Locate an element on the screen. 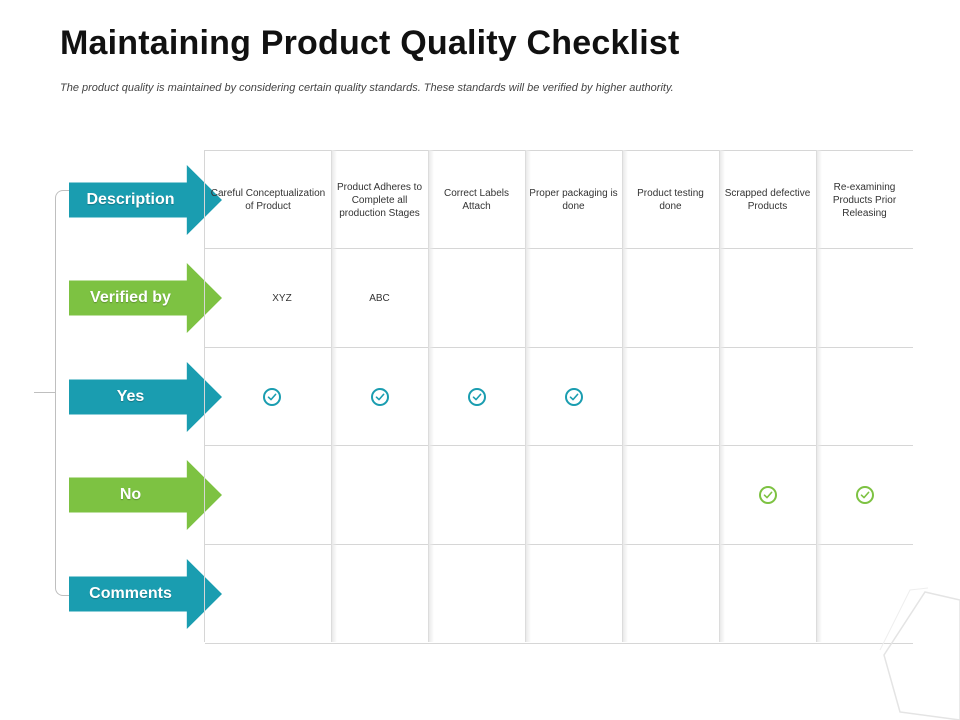  decorative-polygon is located at coordinates (919, 653).